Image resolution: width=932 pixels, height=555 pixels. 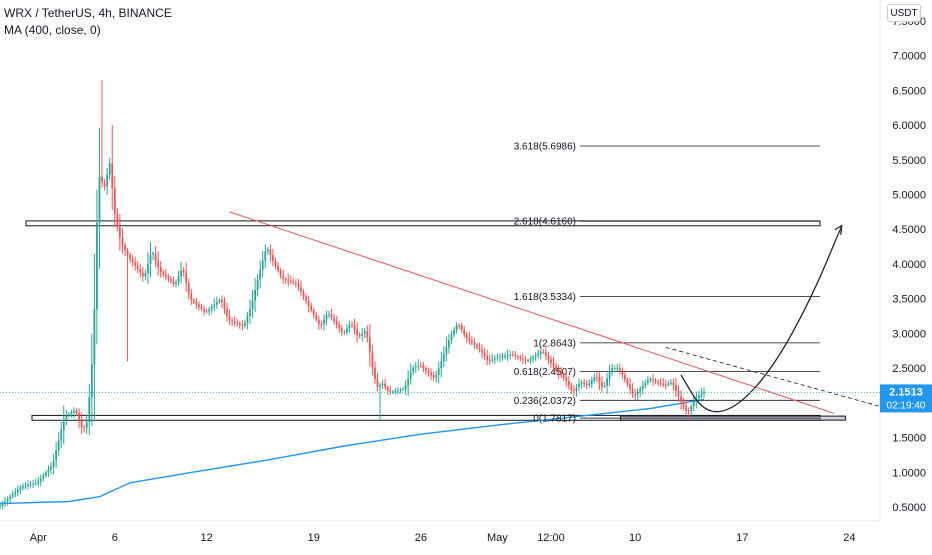 What do you see at coordinates (554, 343) in the screenshot?
I see `fib-label-3: 1(2.8643)` at bounding box center [554, 343].